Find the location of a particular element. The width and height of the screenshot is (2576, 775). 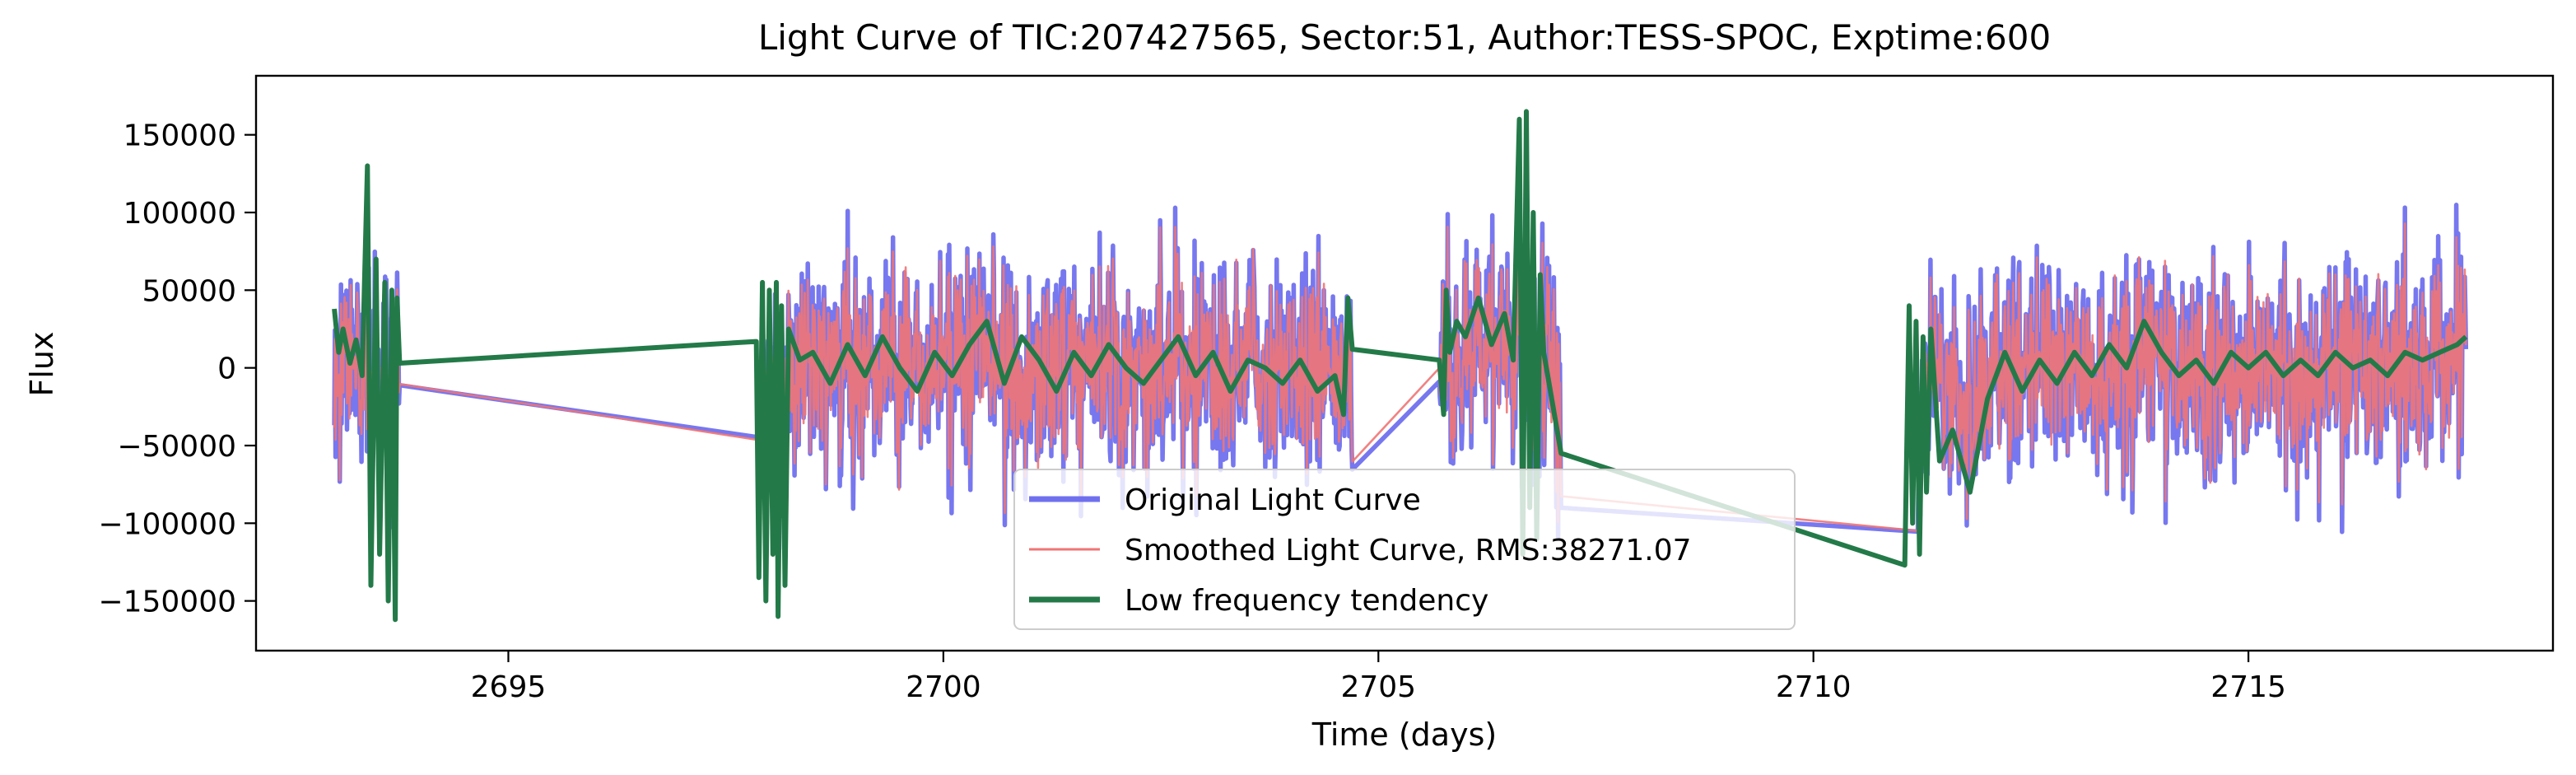

legend-label: Original Light Curve is located at coordinates (1273, 500).